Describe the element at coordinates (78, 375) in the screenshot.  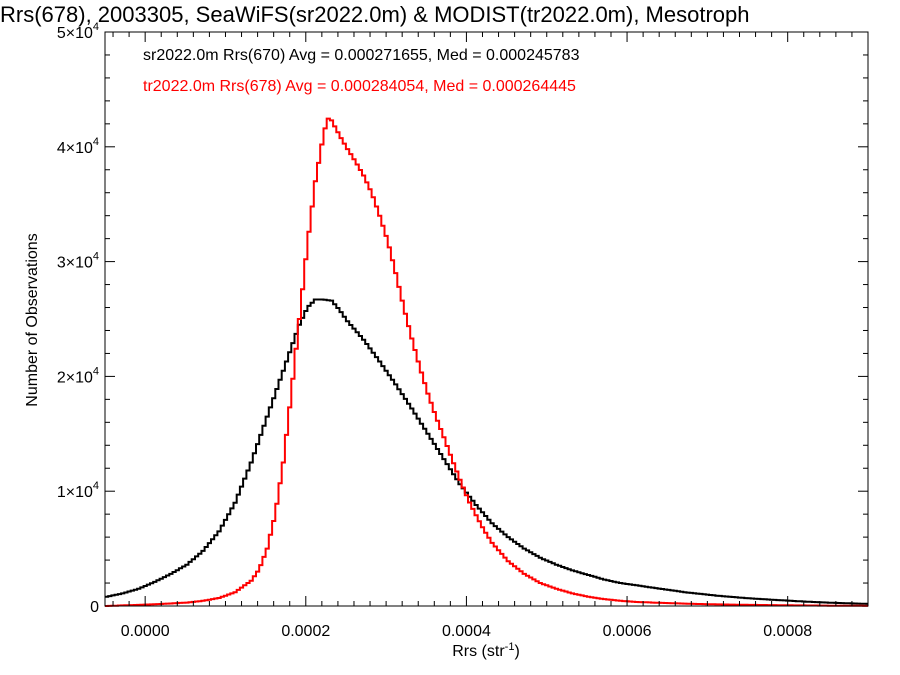
I see `y-tick-label: 2×10⁴` at that location.